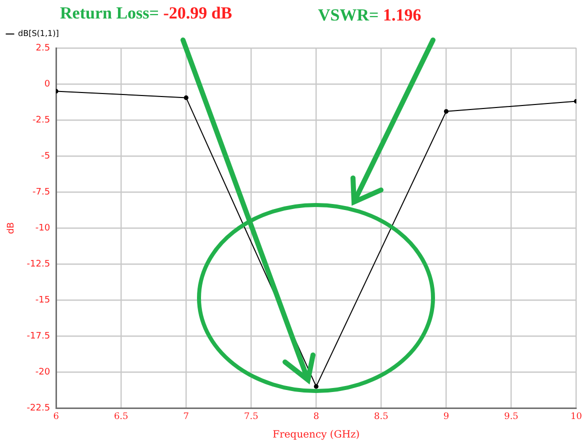 Image resolution: width=585 pixels, height=445 pixels. What do you see at coordinates (381, 417) in the screenshot?
I see `x-tick-label: 8.5` at bounding box center [381, 417].